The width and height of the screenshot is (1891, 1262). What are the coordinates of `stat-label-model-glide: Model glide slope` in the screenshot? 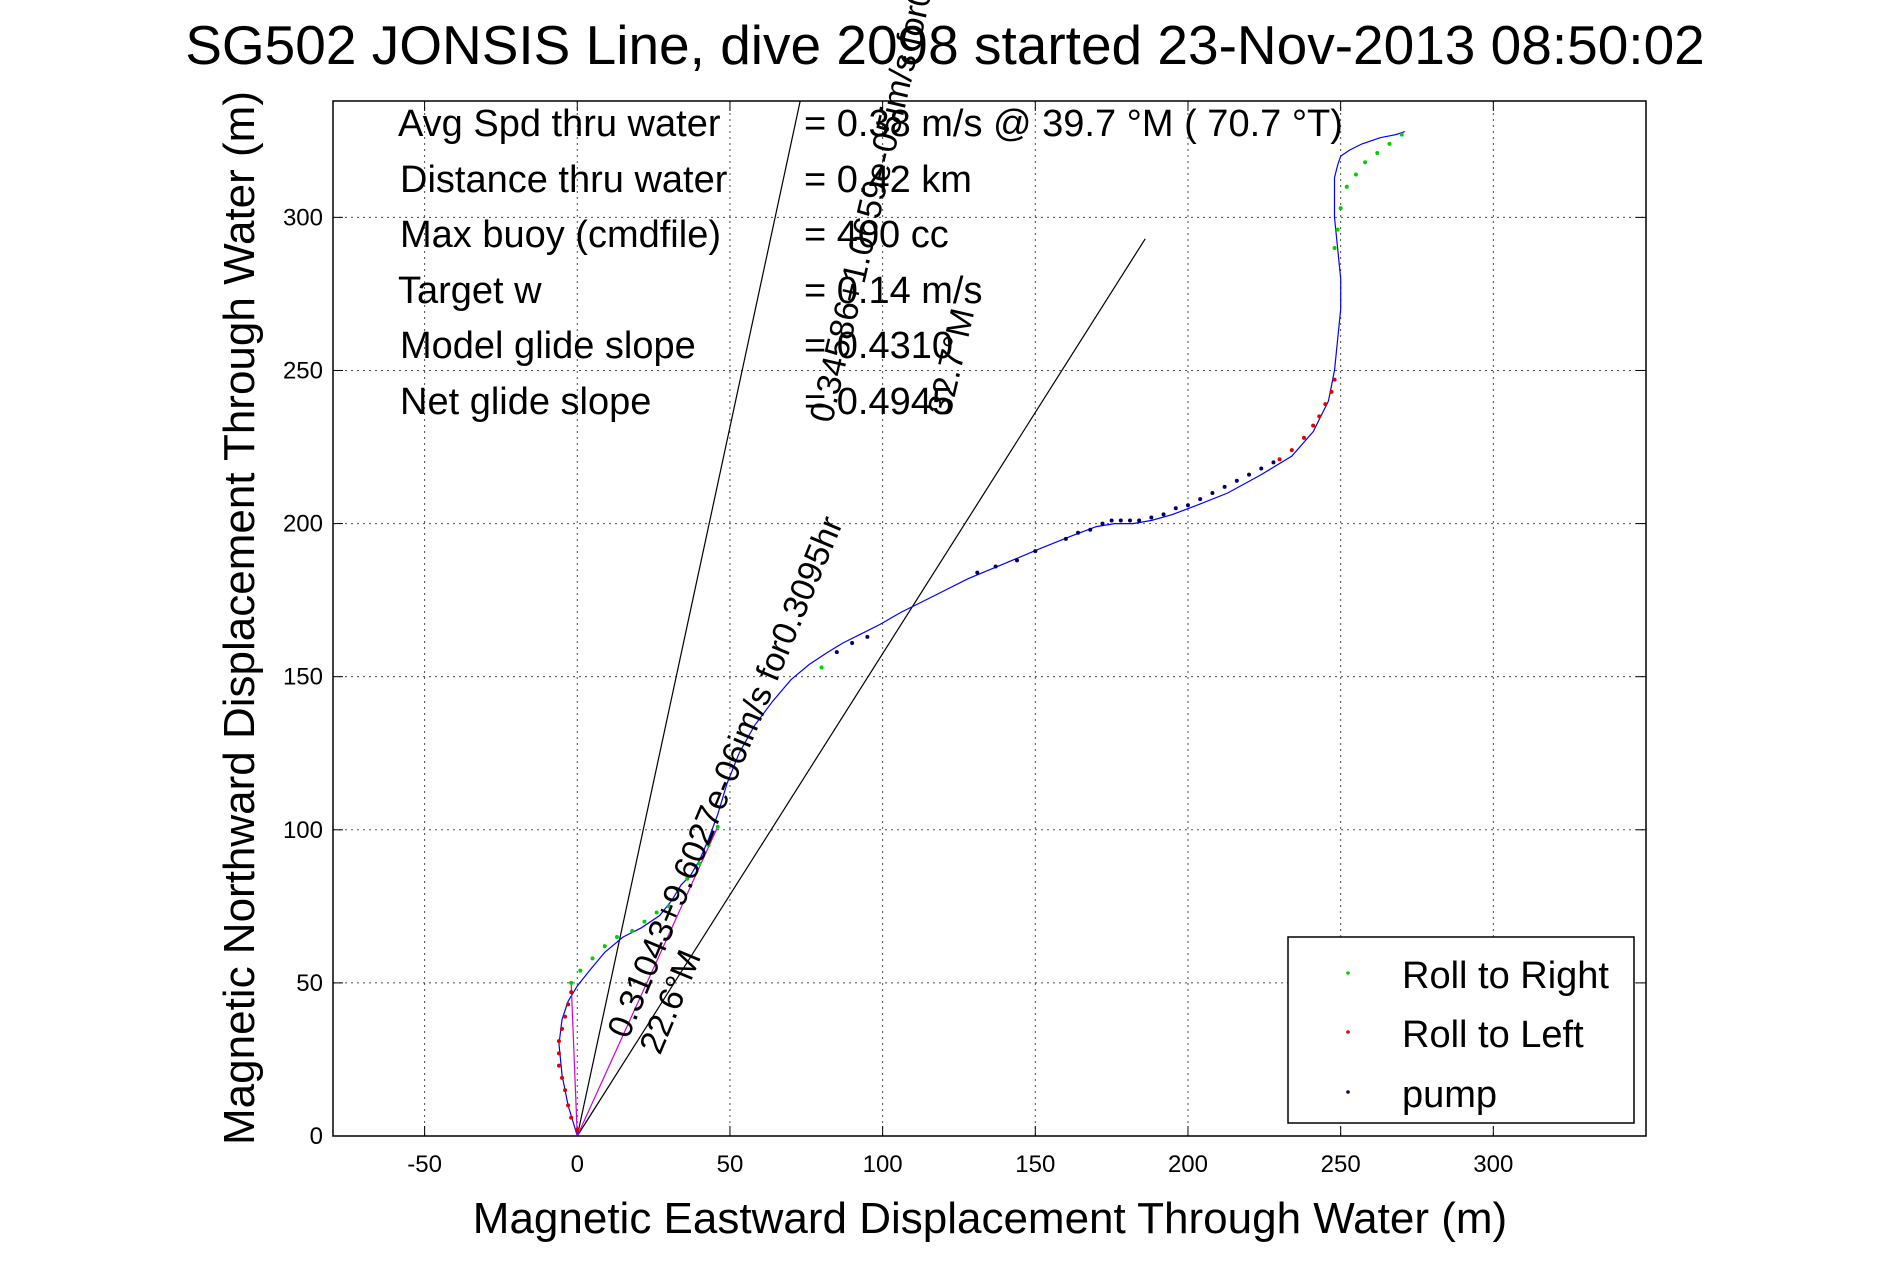 It's located at (548, 346).